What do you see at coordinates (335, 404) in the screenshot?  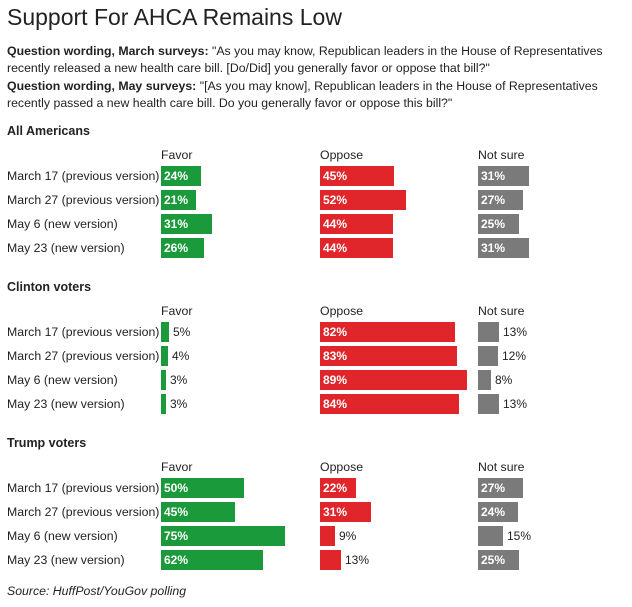 I see `data-label: 84%` at bounding box center [335, 404].